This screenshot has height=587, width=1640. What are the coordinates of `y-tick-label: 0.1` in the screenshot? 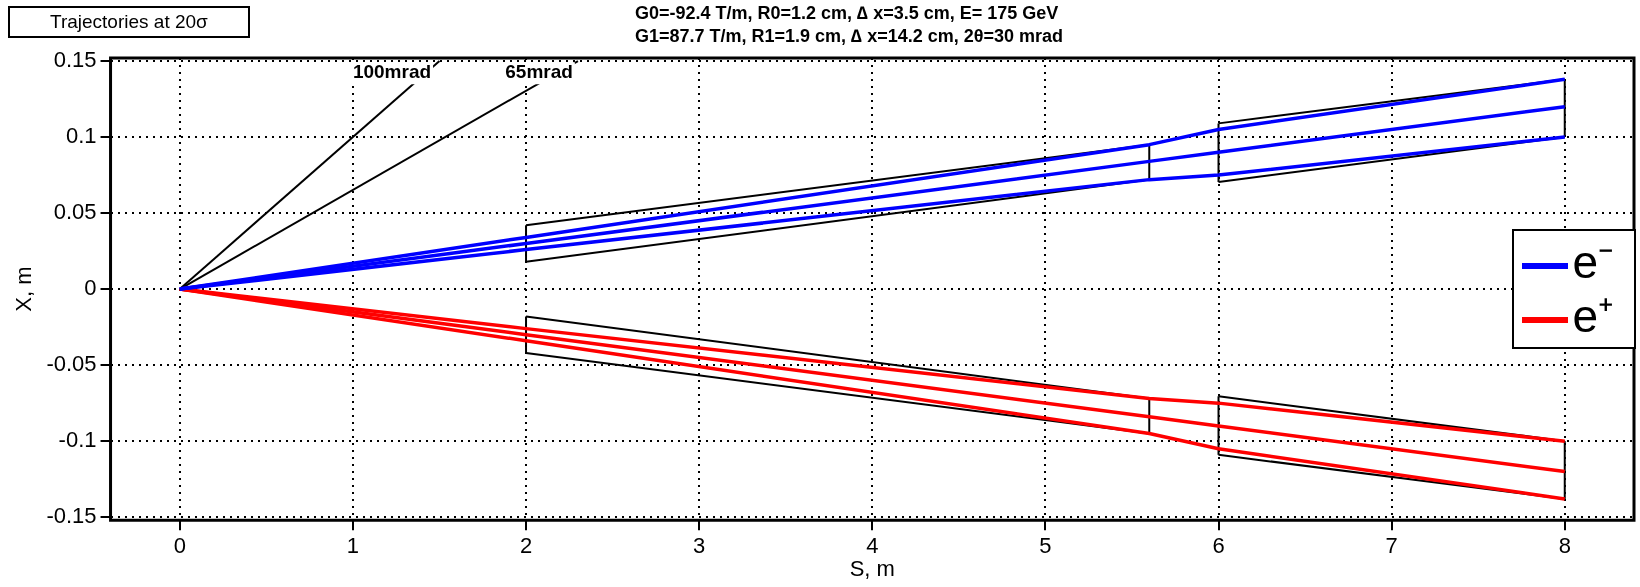 It's located at (81, 136).